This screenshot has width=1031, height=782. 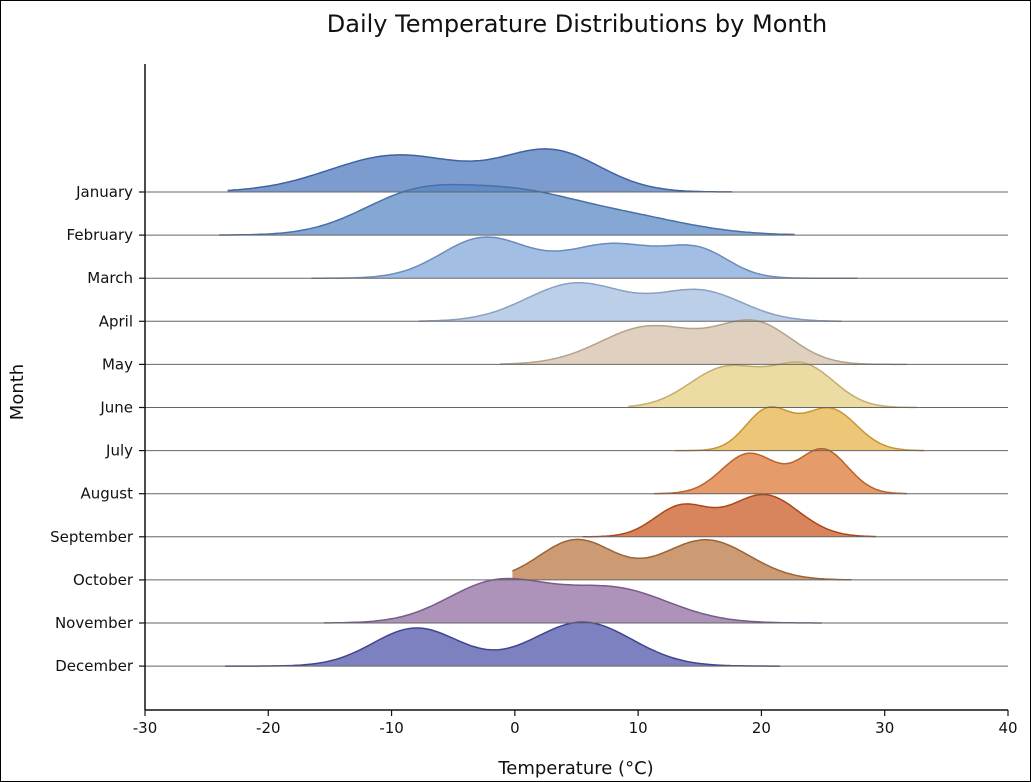 I want to click on ridge-outline-june, so click(x=772, y=385).